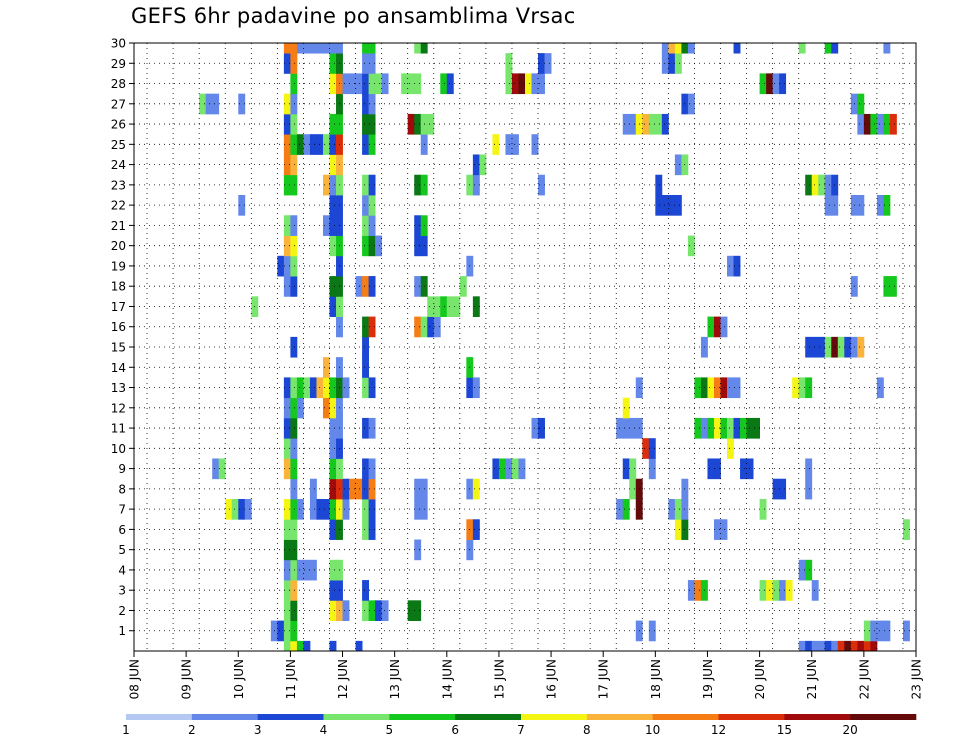 The height and width of the screenshot is (742, 960). I want to click on x-tick-label: 18 JUN, so click(656, 679).